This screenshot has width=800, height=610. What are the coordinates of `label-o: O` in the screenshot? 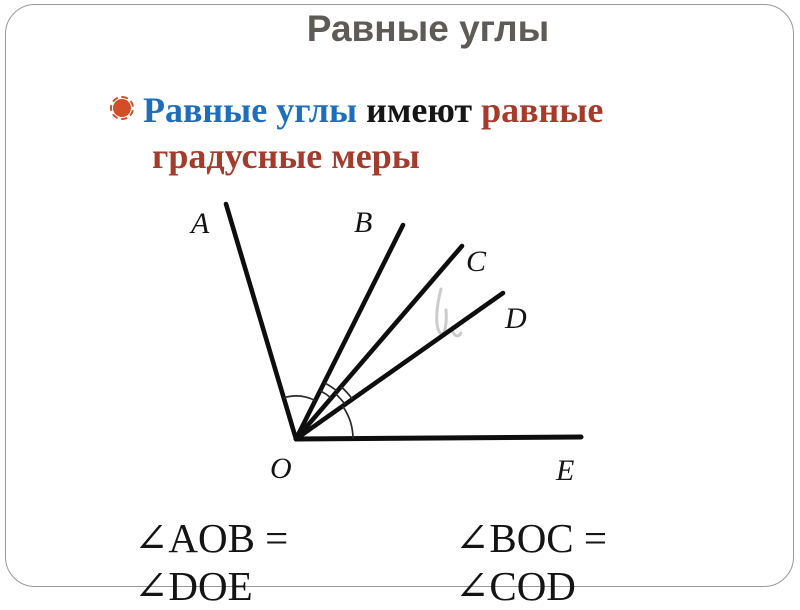 It's located at (281, 468).